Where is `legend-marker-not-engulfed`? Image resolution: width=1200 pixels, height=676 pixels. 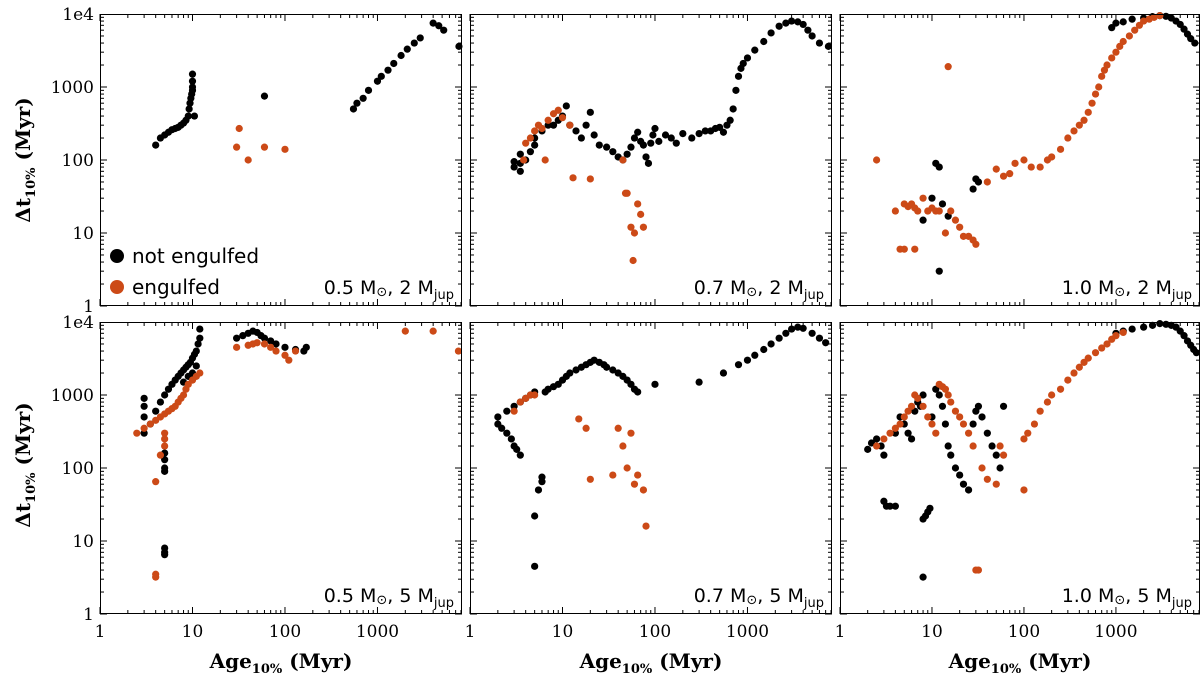
legend-marker-not-engulfed is located at coordinates (117, 256).